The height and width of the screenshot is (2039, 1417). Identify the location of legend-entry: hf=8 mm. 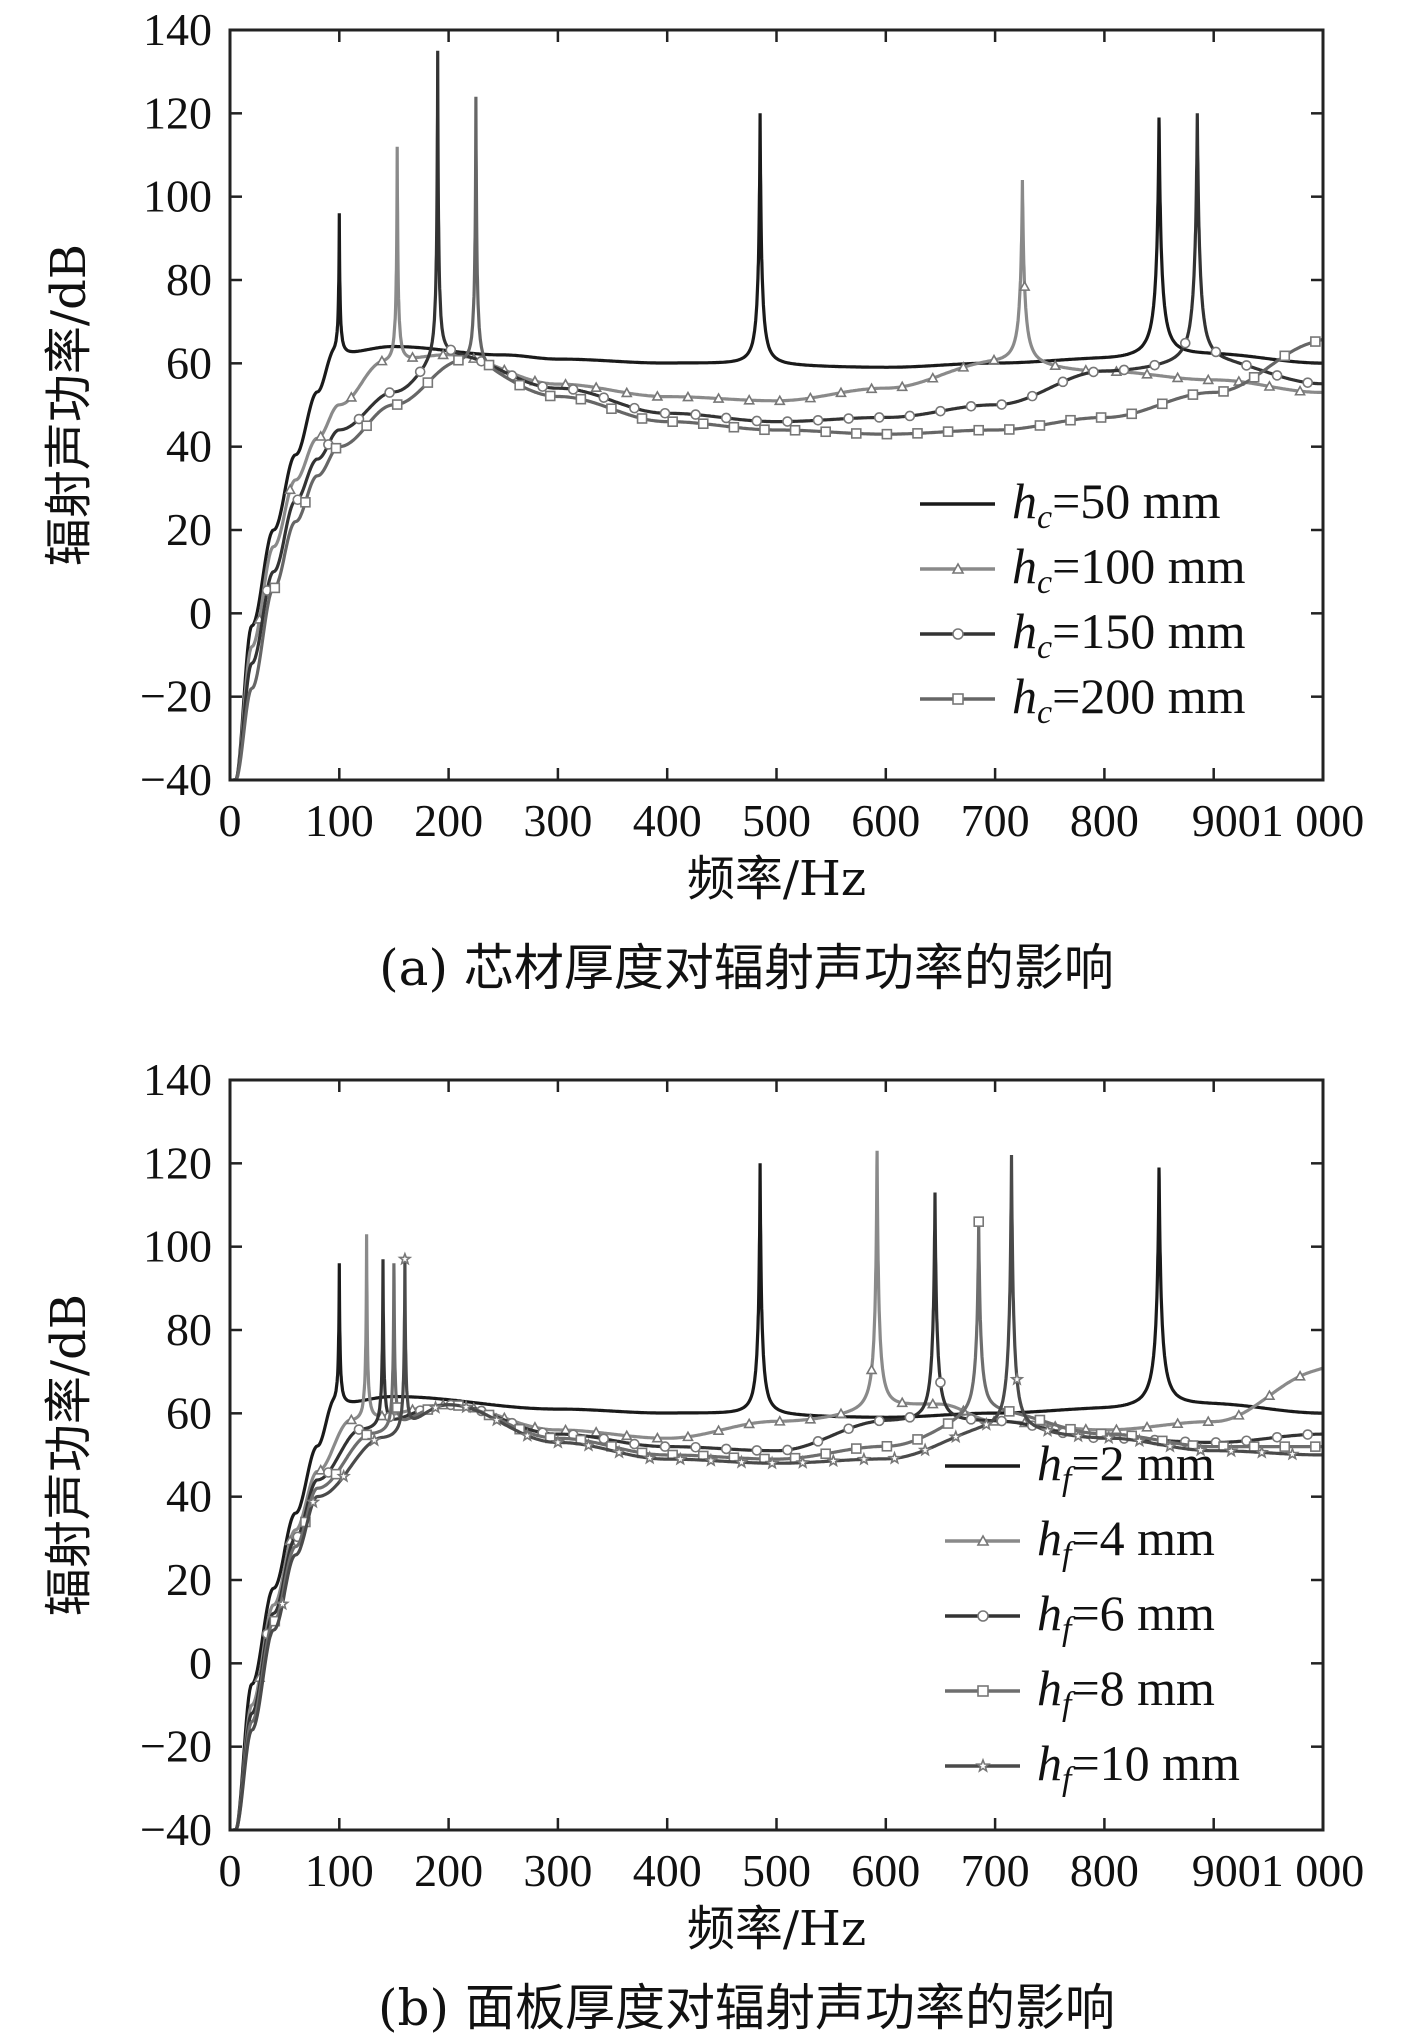
(1080, 1691).